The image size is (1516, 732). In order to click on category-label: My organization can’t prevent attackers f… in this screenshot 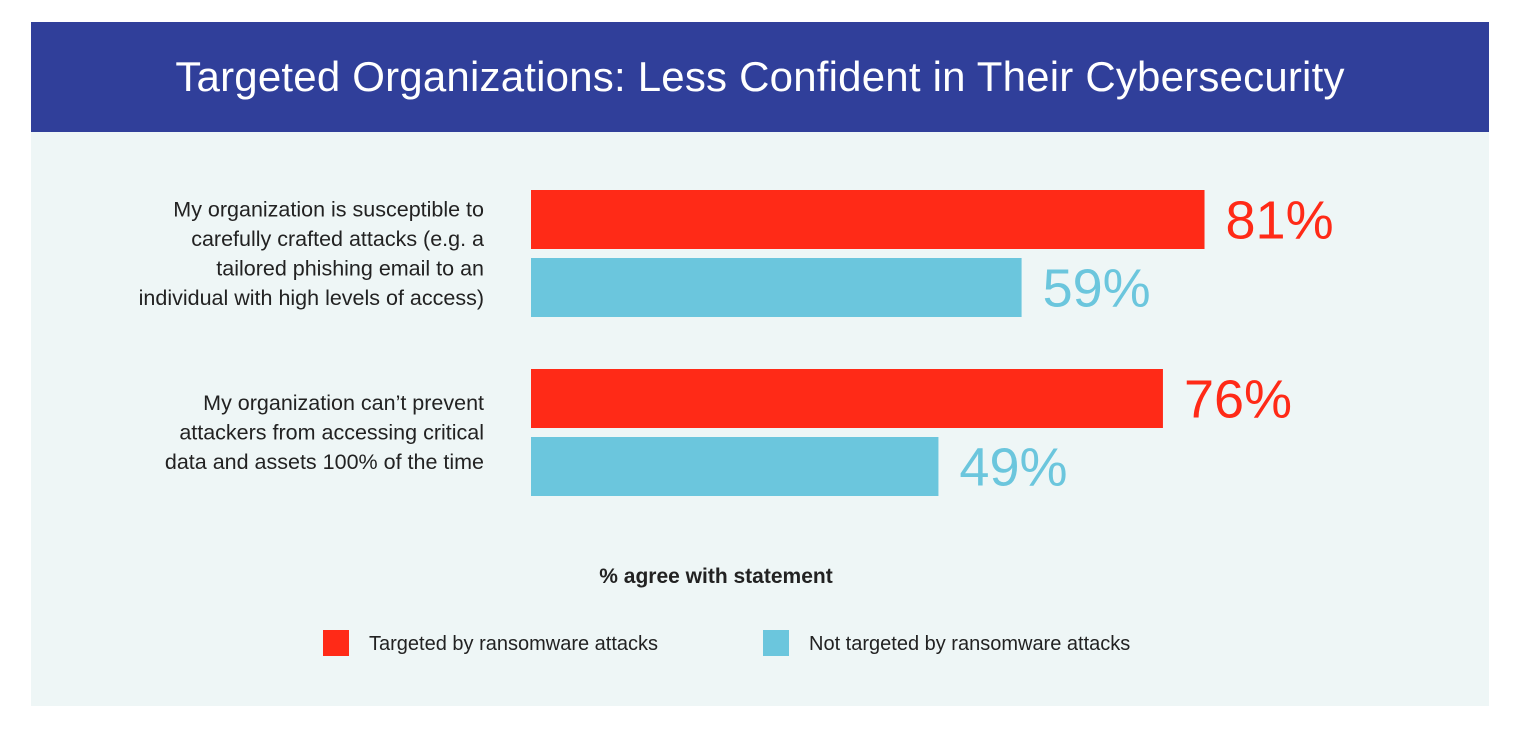, I will do `click(324, 432)`.